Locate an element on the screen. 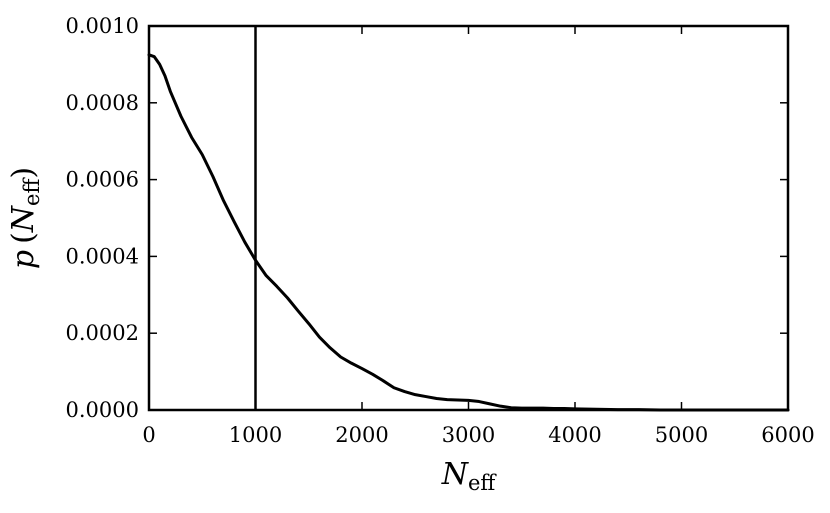 This screenshot has height=513, width=830. y-tick-label: 0.0008 is located at coordinates (102, 103).